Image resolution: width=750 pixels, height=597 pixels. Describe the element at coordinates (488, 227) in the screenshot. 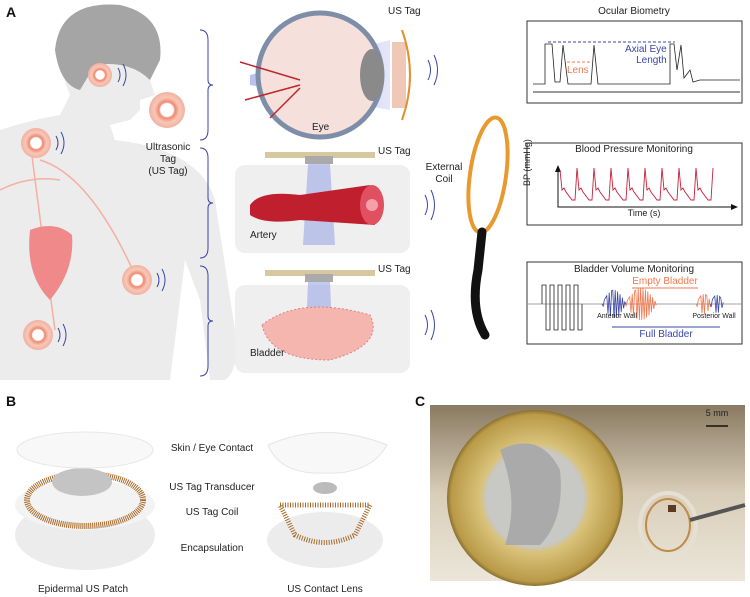

I see `external-coil-illustration` at that location.